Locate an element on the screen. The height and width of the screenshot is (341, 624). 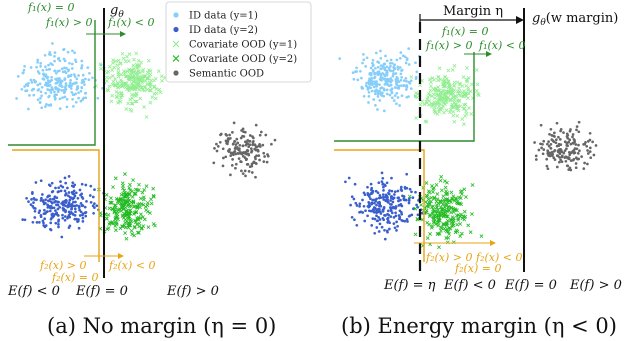
panel-a-id-y2 is located at coordinates (63, 207).